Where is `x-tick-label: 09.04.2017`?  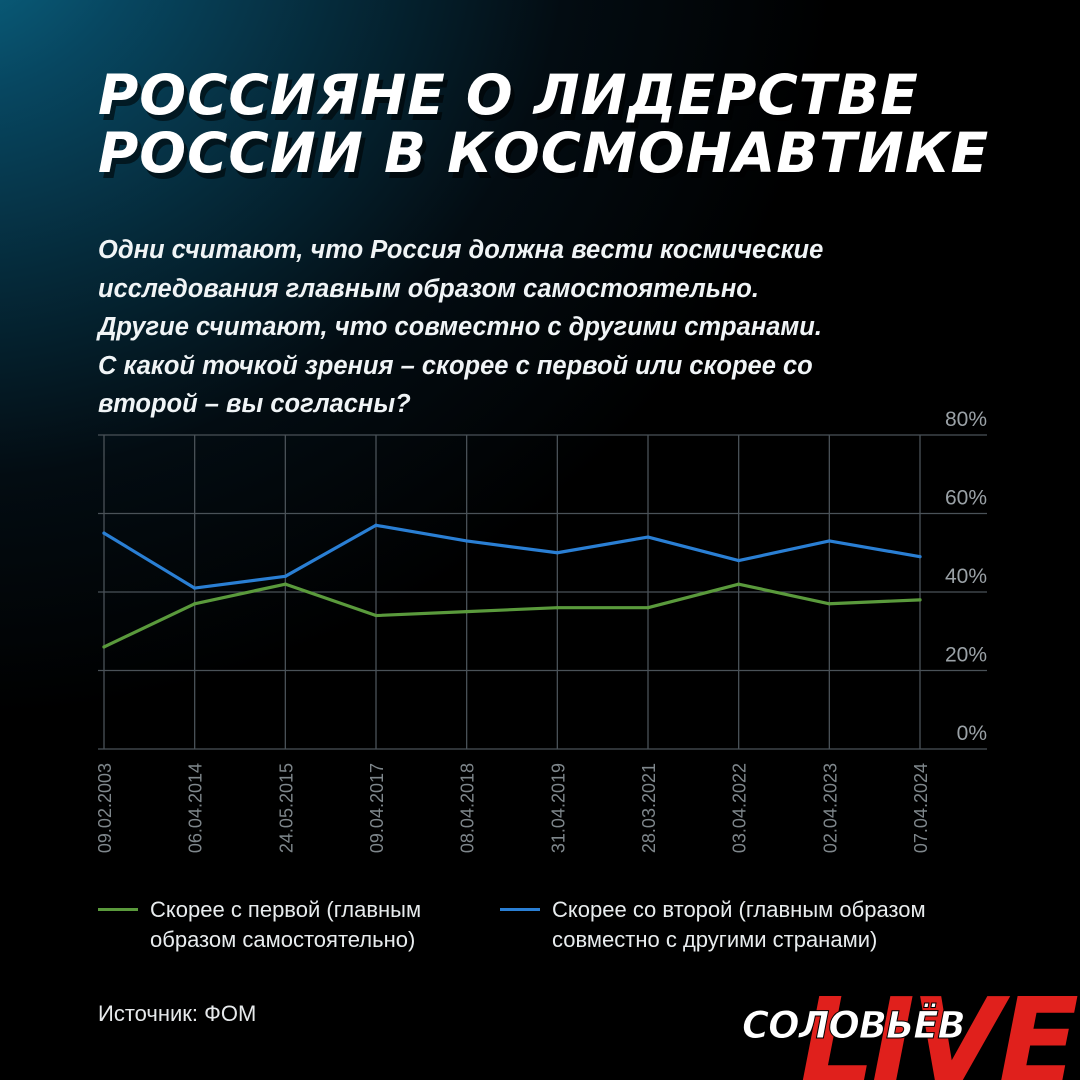
x-tick-label: 09.04.2017 is located at coordinates (377, 808).